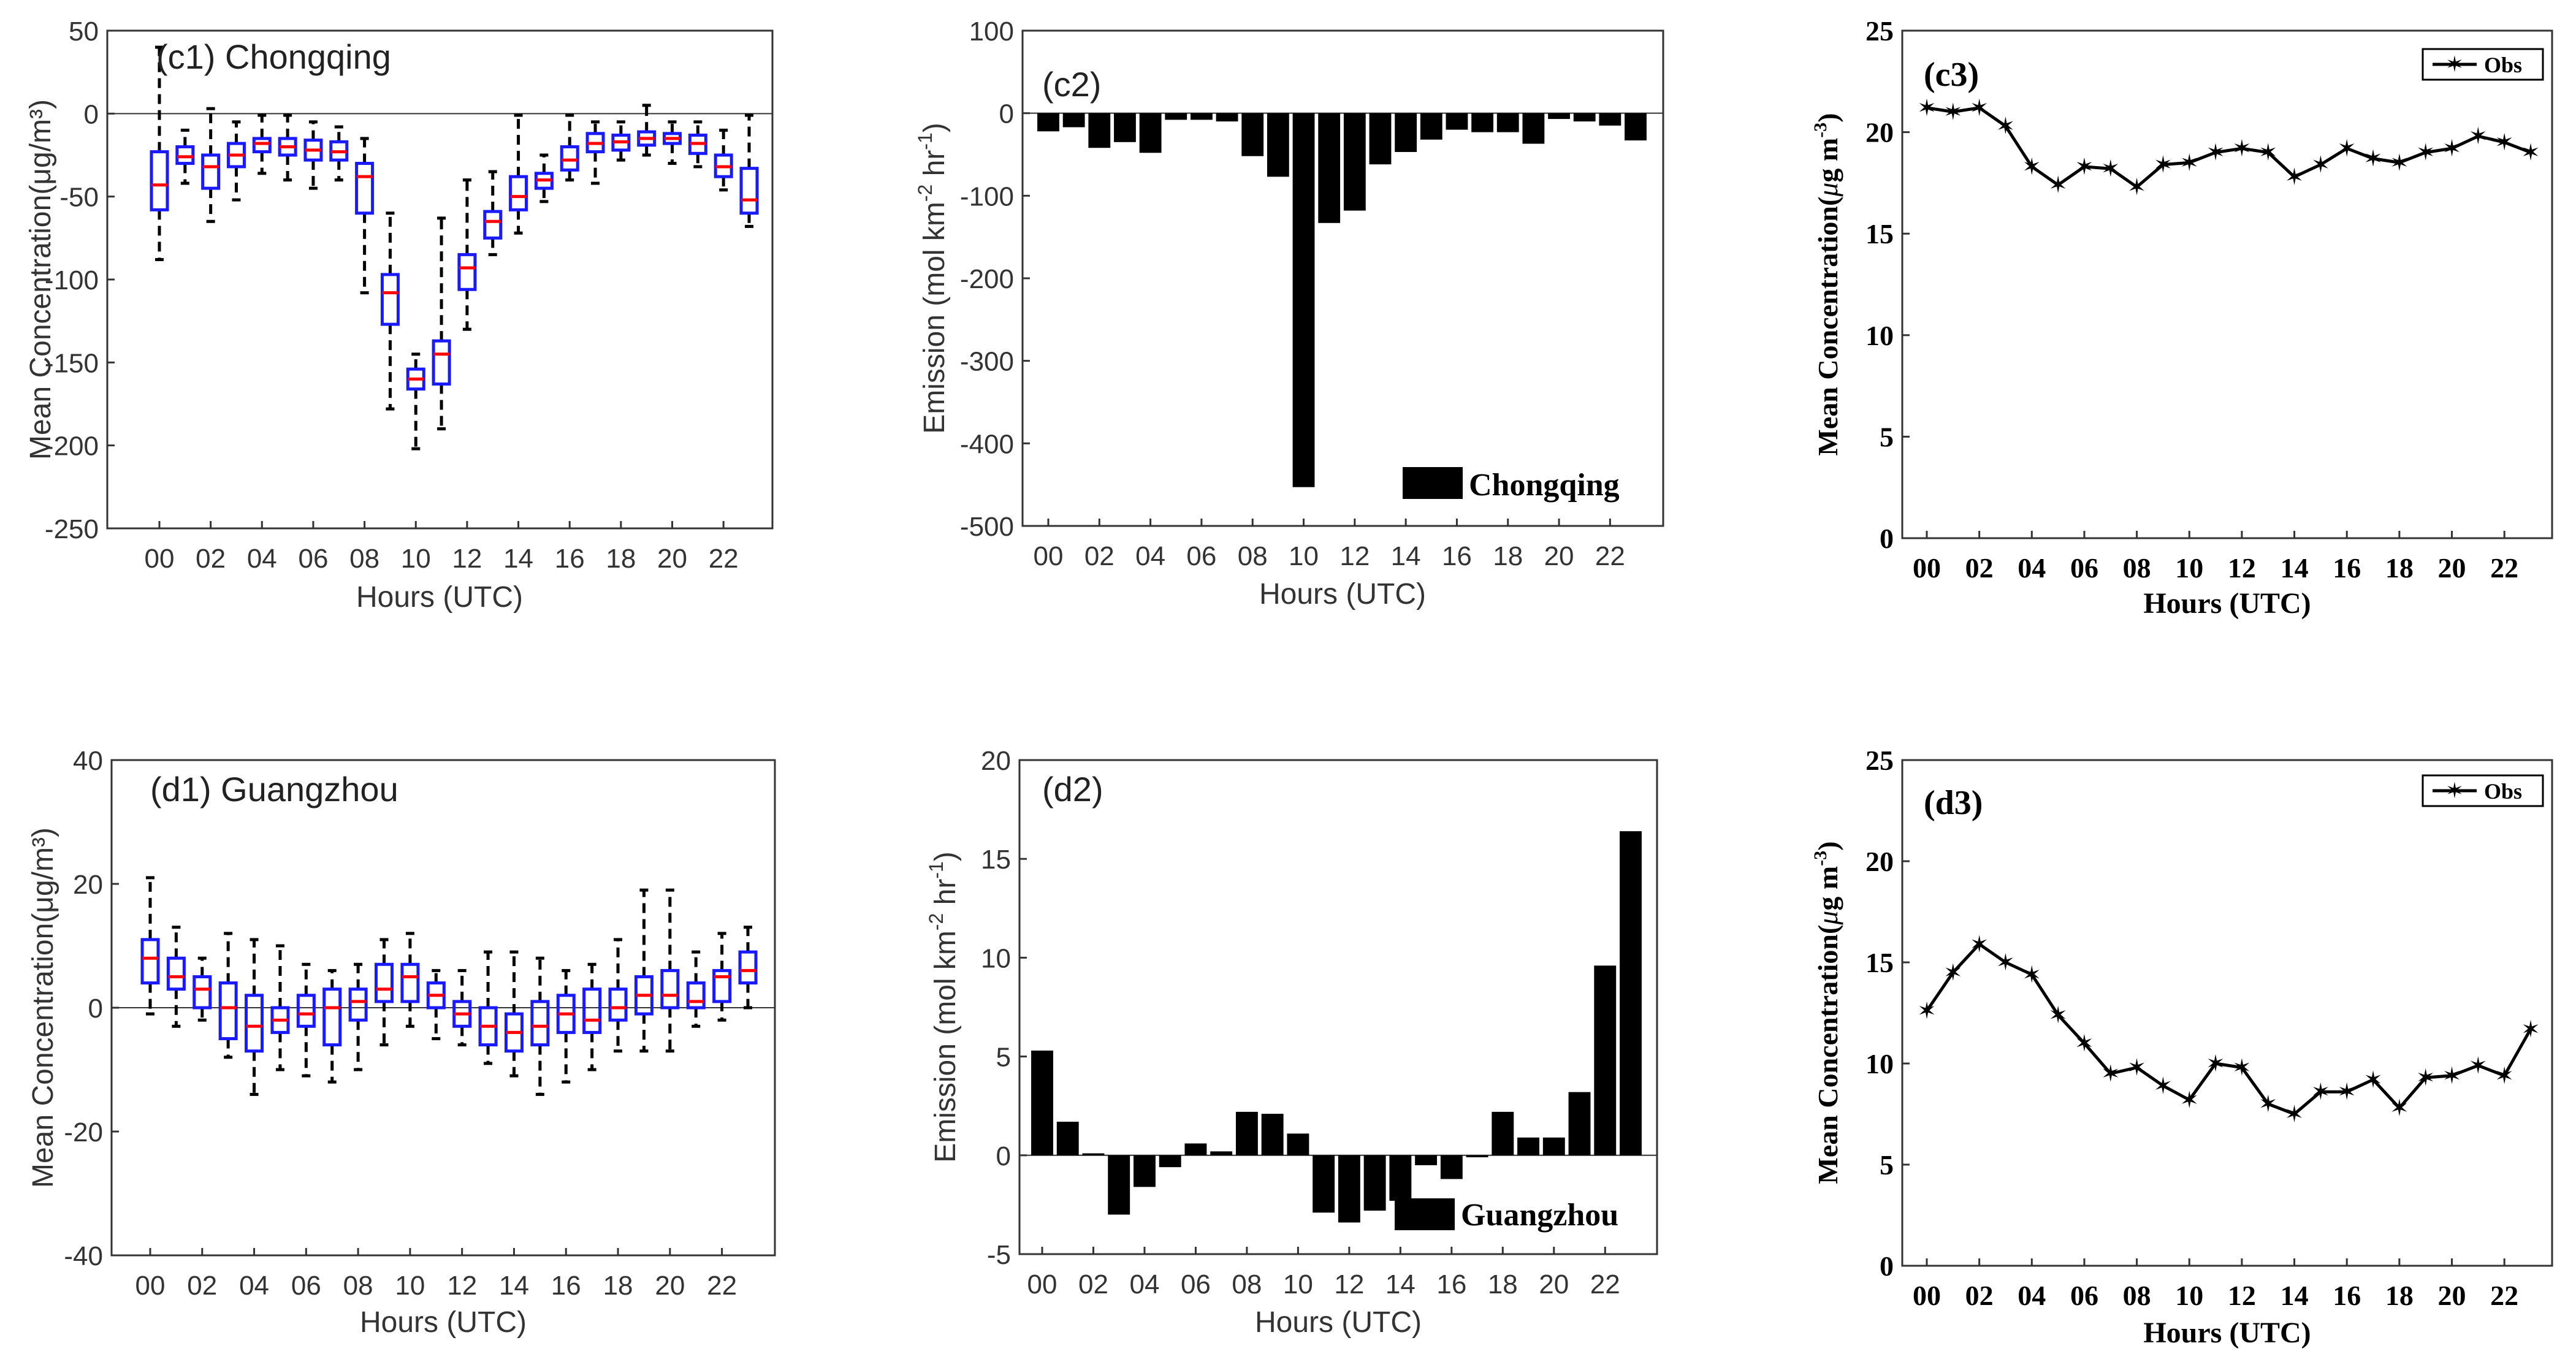  What do you see at coordinates (925, 141) in the screenshot?
I see `c2-y-label-sup2: -1` at bounding box center [925, 141].